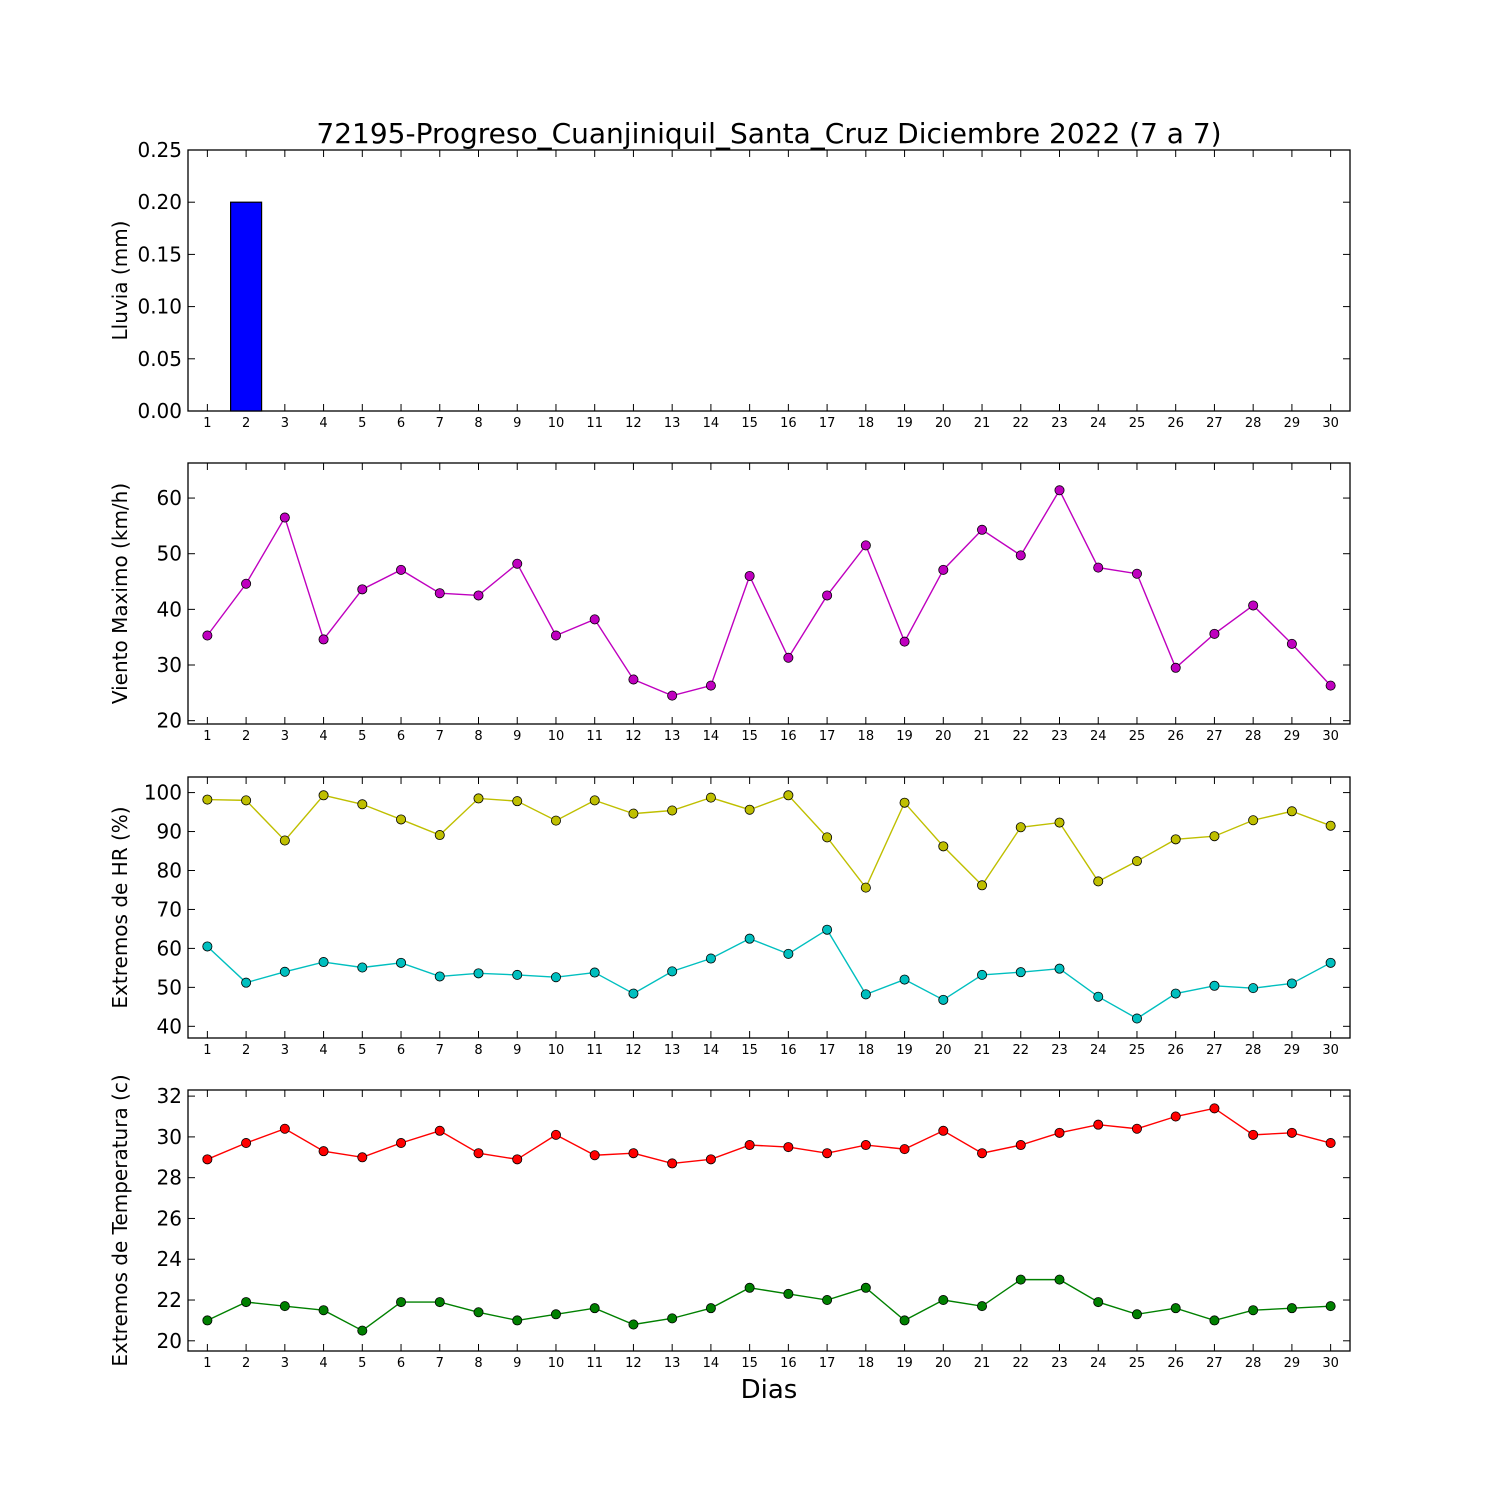 This screenshot has height=1500, width=1500. I want to click on viento-y-axis-label: Viento Maximo (km/h), so click(120, 593).